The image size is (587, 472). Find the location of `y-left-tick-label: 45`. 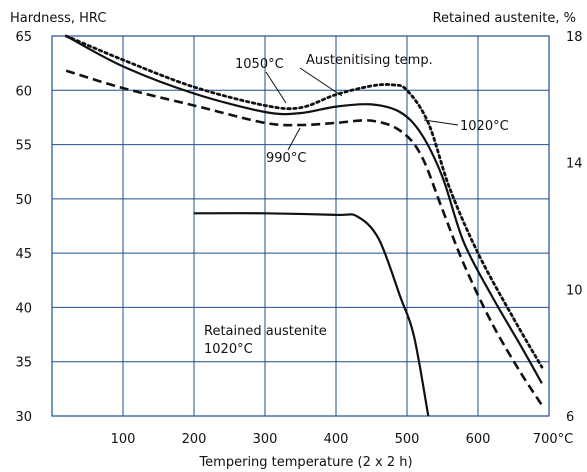

y-left-tick-label: 45 is located at coordinates (23, 254).